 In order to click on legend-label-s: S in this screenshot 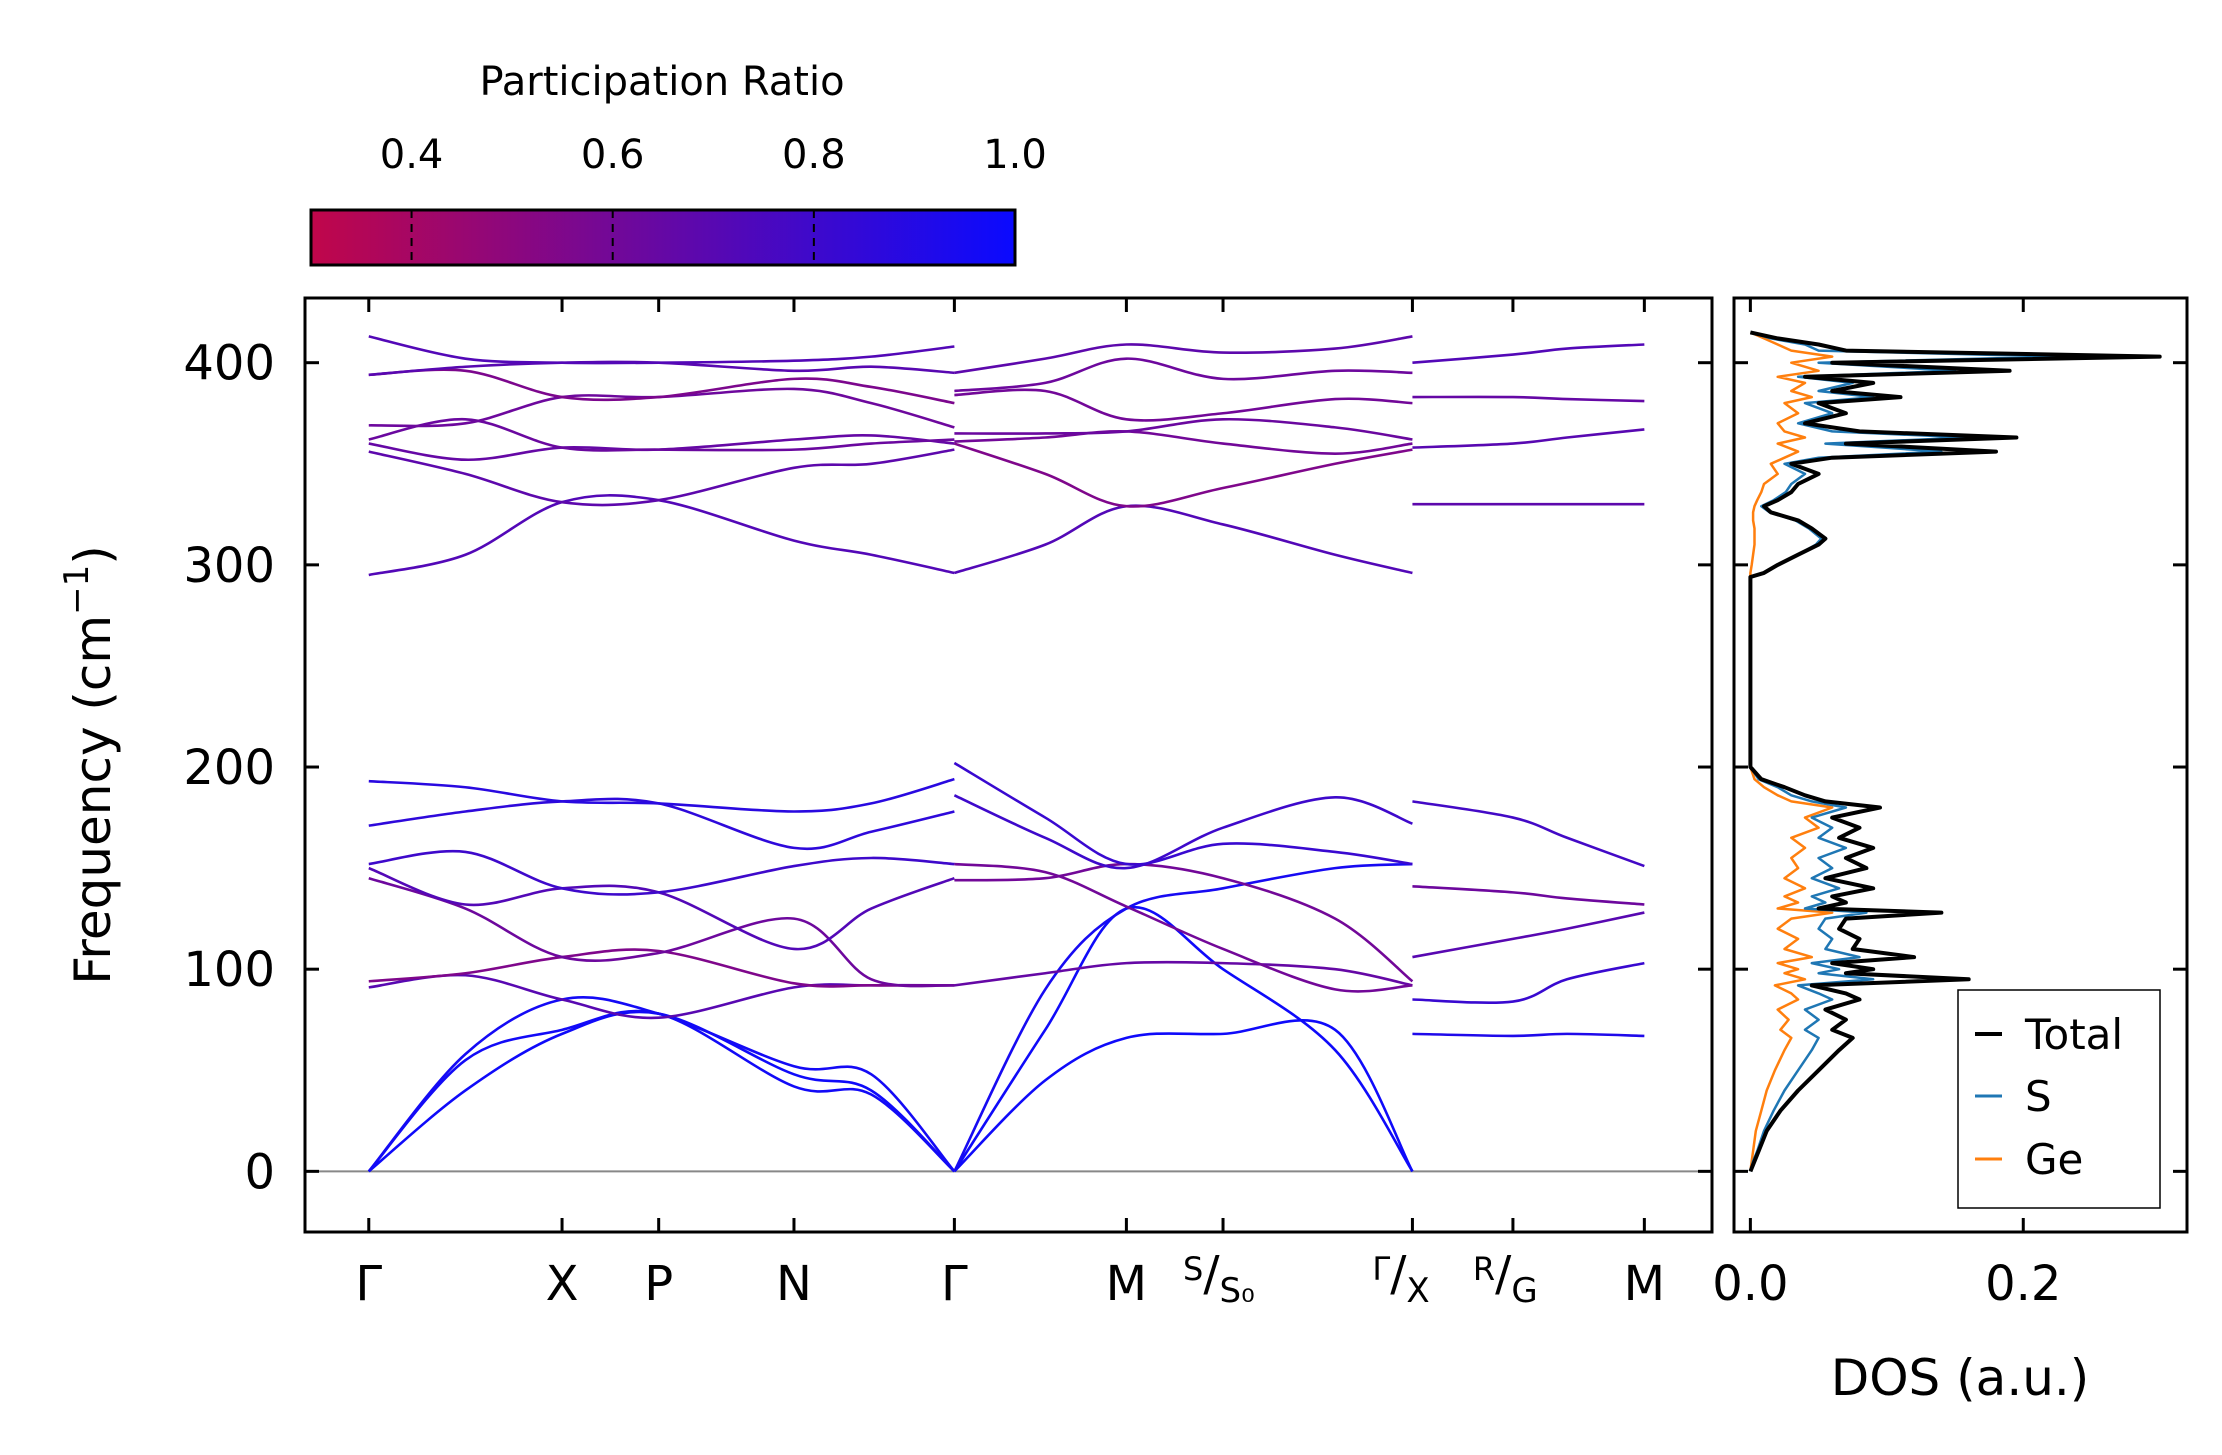, I will do `click(2038, 1096)`.